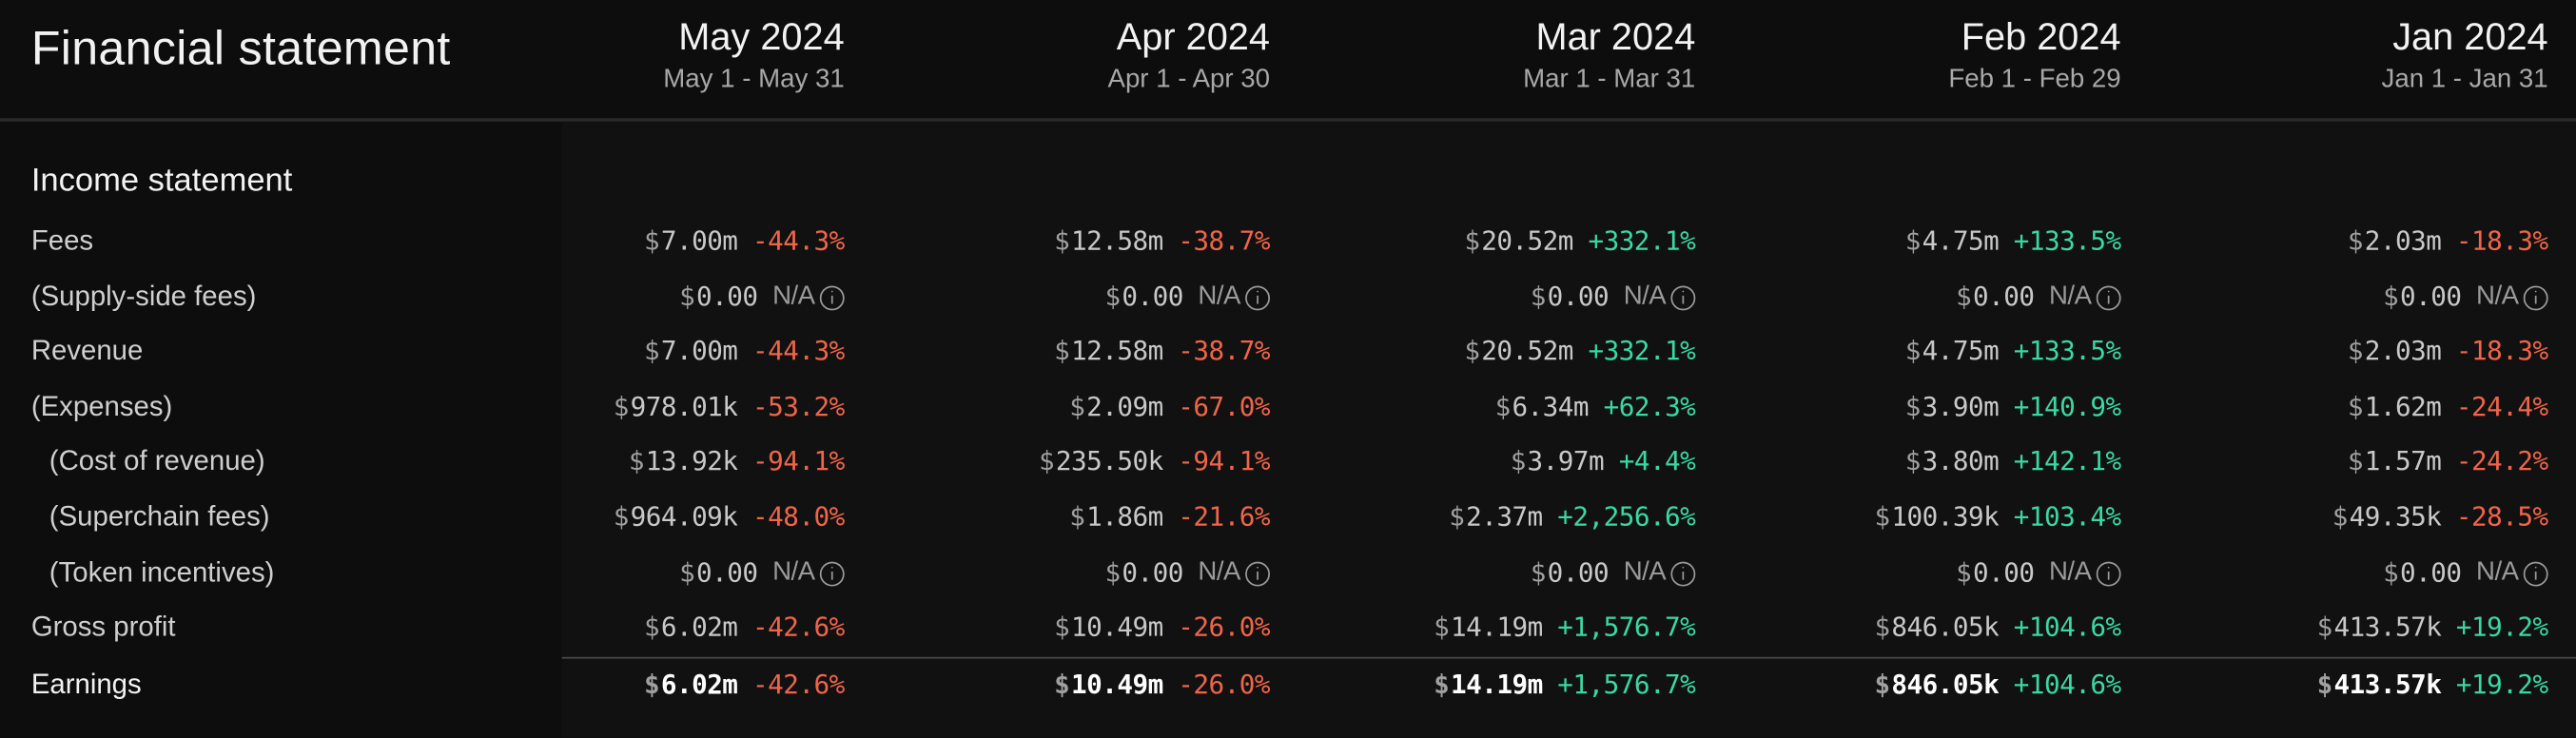 This screenshot has width=2576, height=738. I want to click on table-cell: $49.35k -28.5%, so click(2440, 517).